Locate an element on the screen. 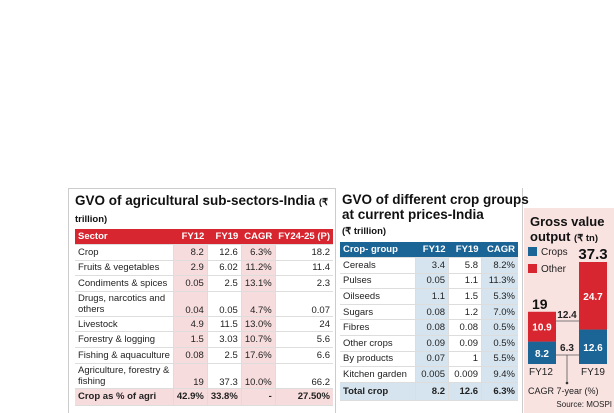  table-cell: By products is located at coordinates (378, 359).